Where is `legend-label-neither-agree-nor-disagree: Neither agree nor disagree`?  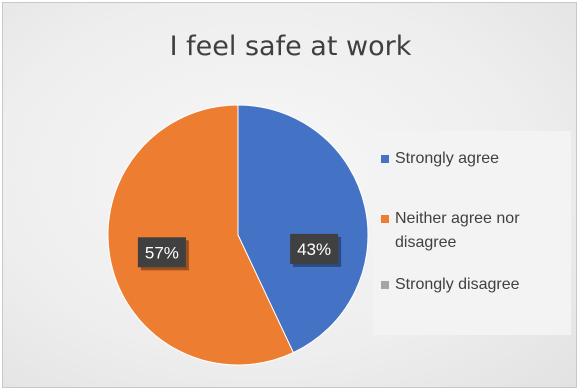
legend-label-neither-agree-nor-disagree: Neither agree nor disagree is located at coordinates (457, 230).